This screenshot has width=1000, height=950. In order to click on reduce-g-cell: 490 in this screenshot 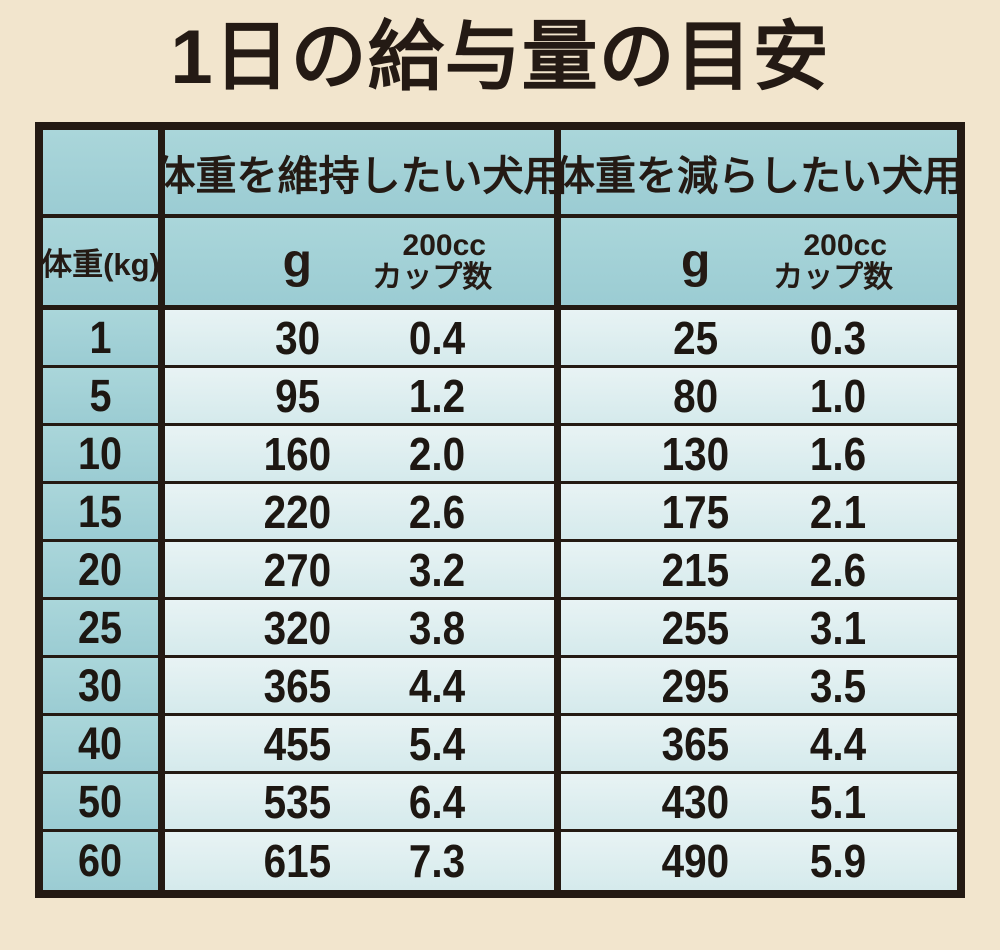, I will do `click(695, 861)`.